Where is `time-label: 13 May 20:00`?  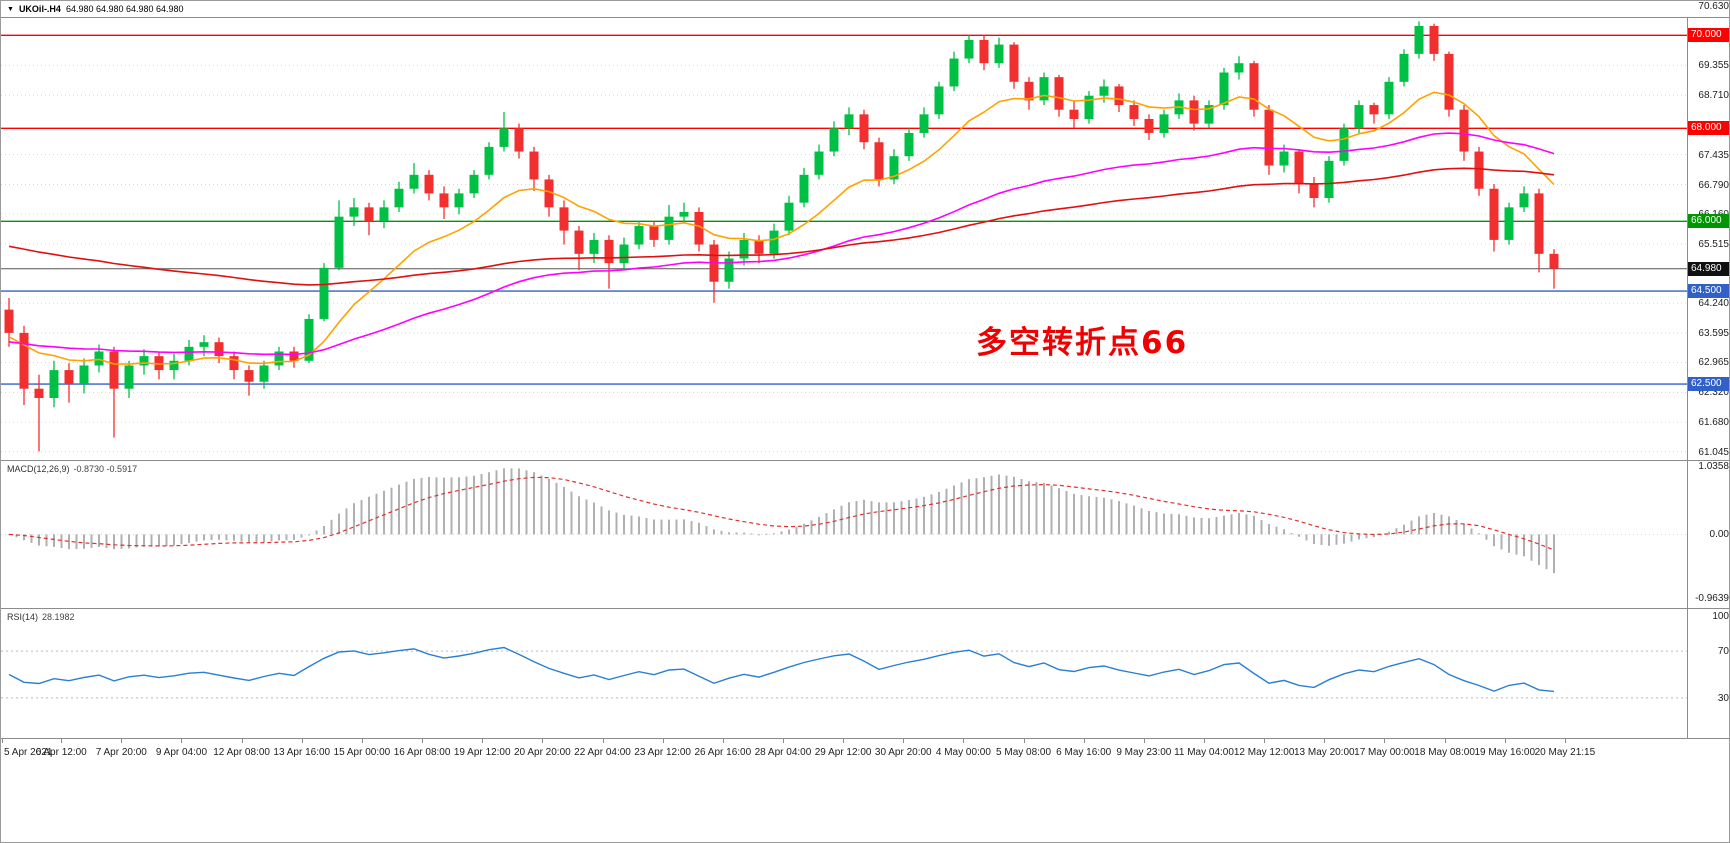 time-label: 13 May 20:00 is located at coordinates (1324, 752).